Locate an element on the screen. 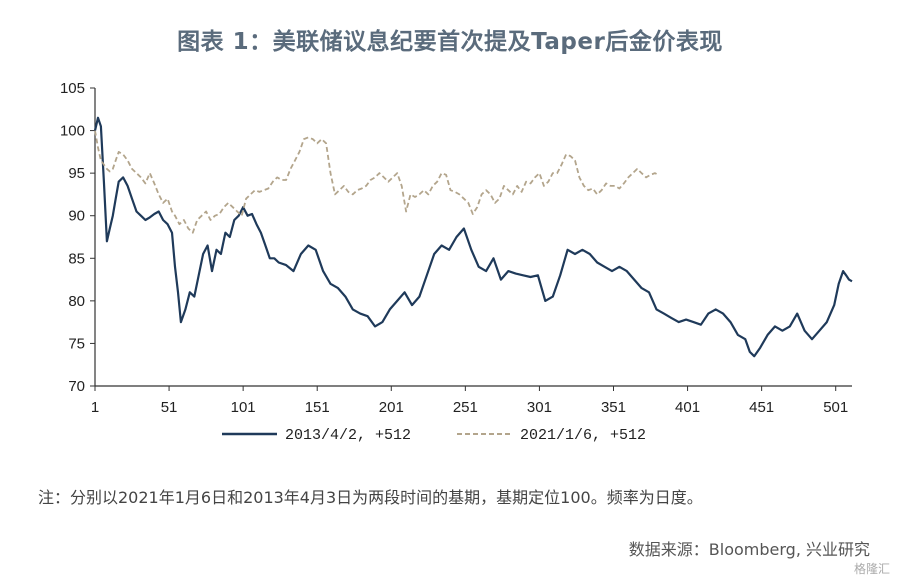  x-tick-label: 501 is located at coordinates (835, 407).